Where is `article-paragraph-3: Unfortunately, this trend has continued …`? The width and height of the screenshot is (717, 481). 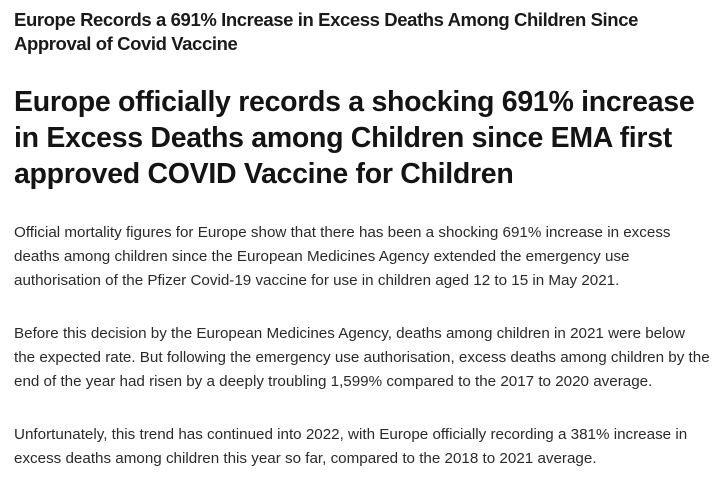
article-paragraph-3: Unfortunately, this trend has continued … is located at coordinates (351, 446).